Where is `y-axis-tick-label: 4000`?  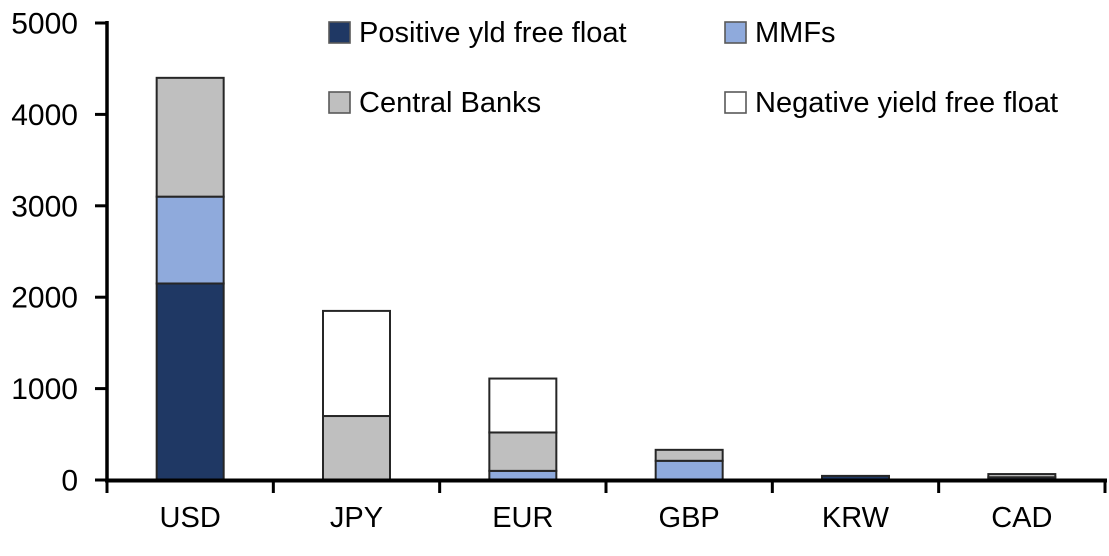
y-axis-tick-label: 4000 is located at coordinates (44, 115).